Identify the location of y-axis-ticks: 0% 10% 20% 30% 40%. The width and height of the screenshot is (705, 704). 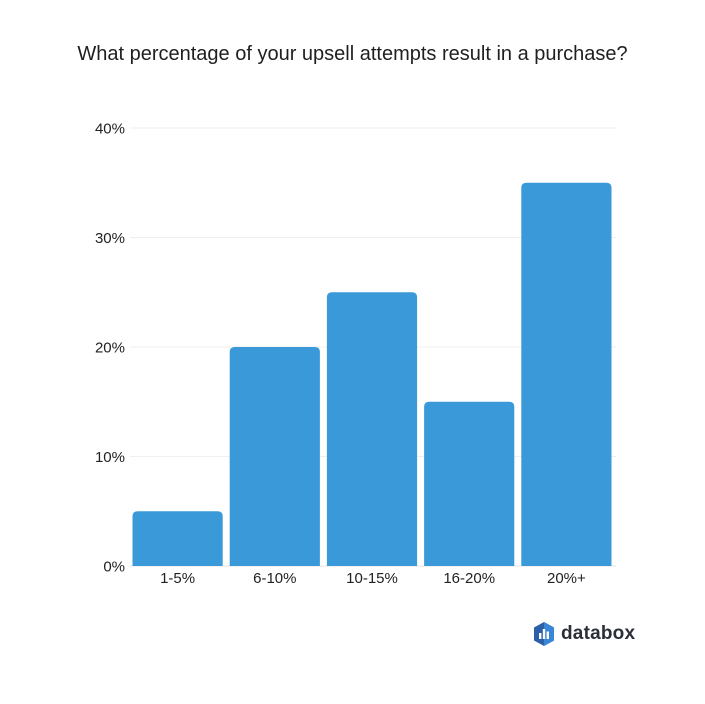
(110, 348).